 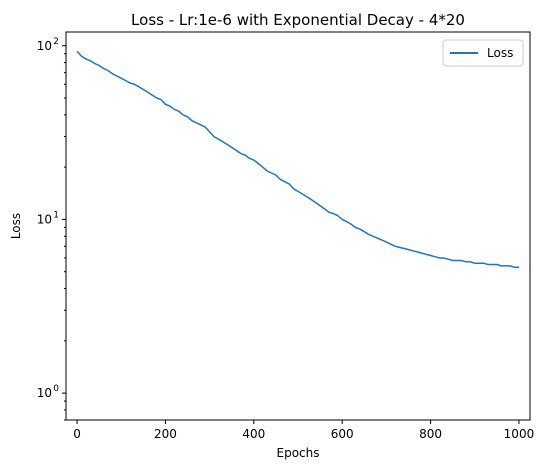 I want to click on x-axis-label: Epochs, so click(x=298, y=453).